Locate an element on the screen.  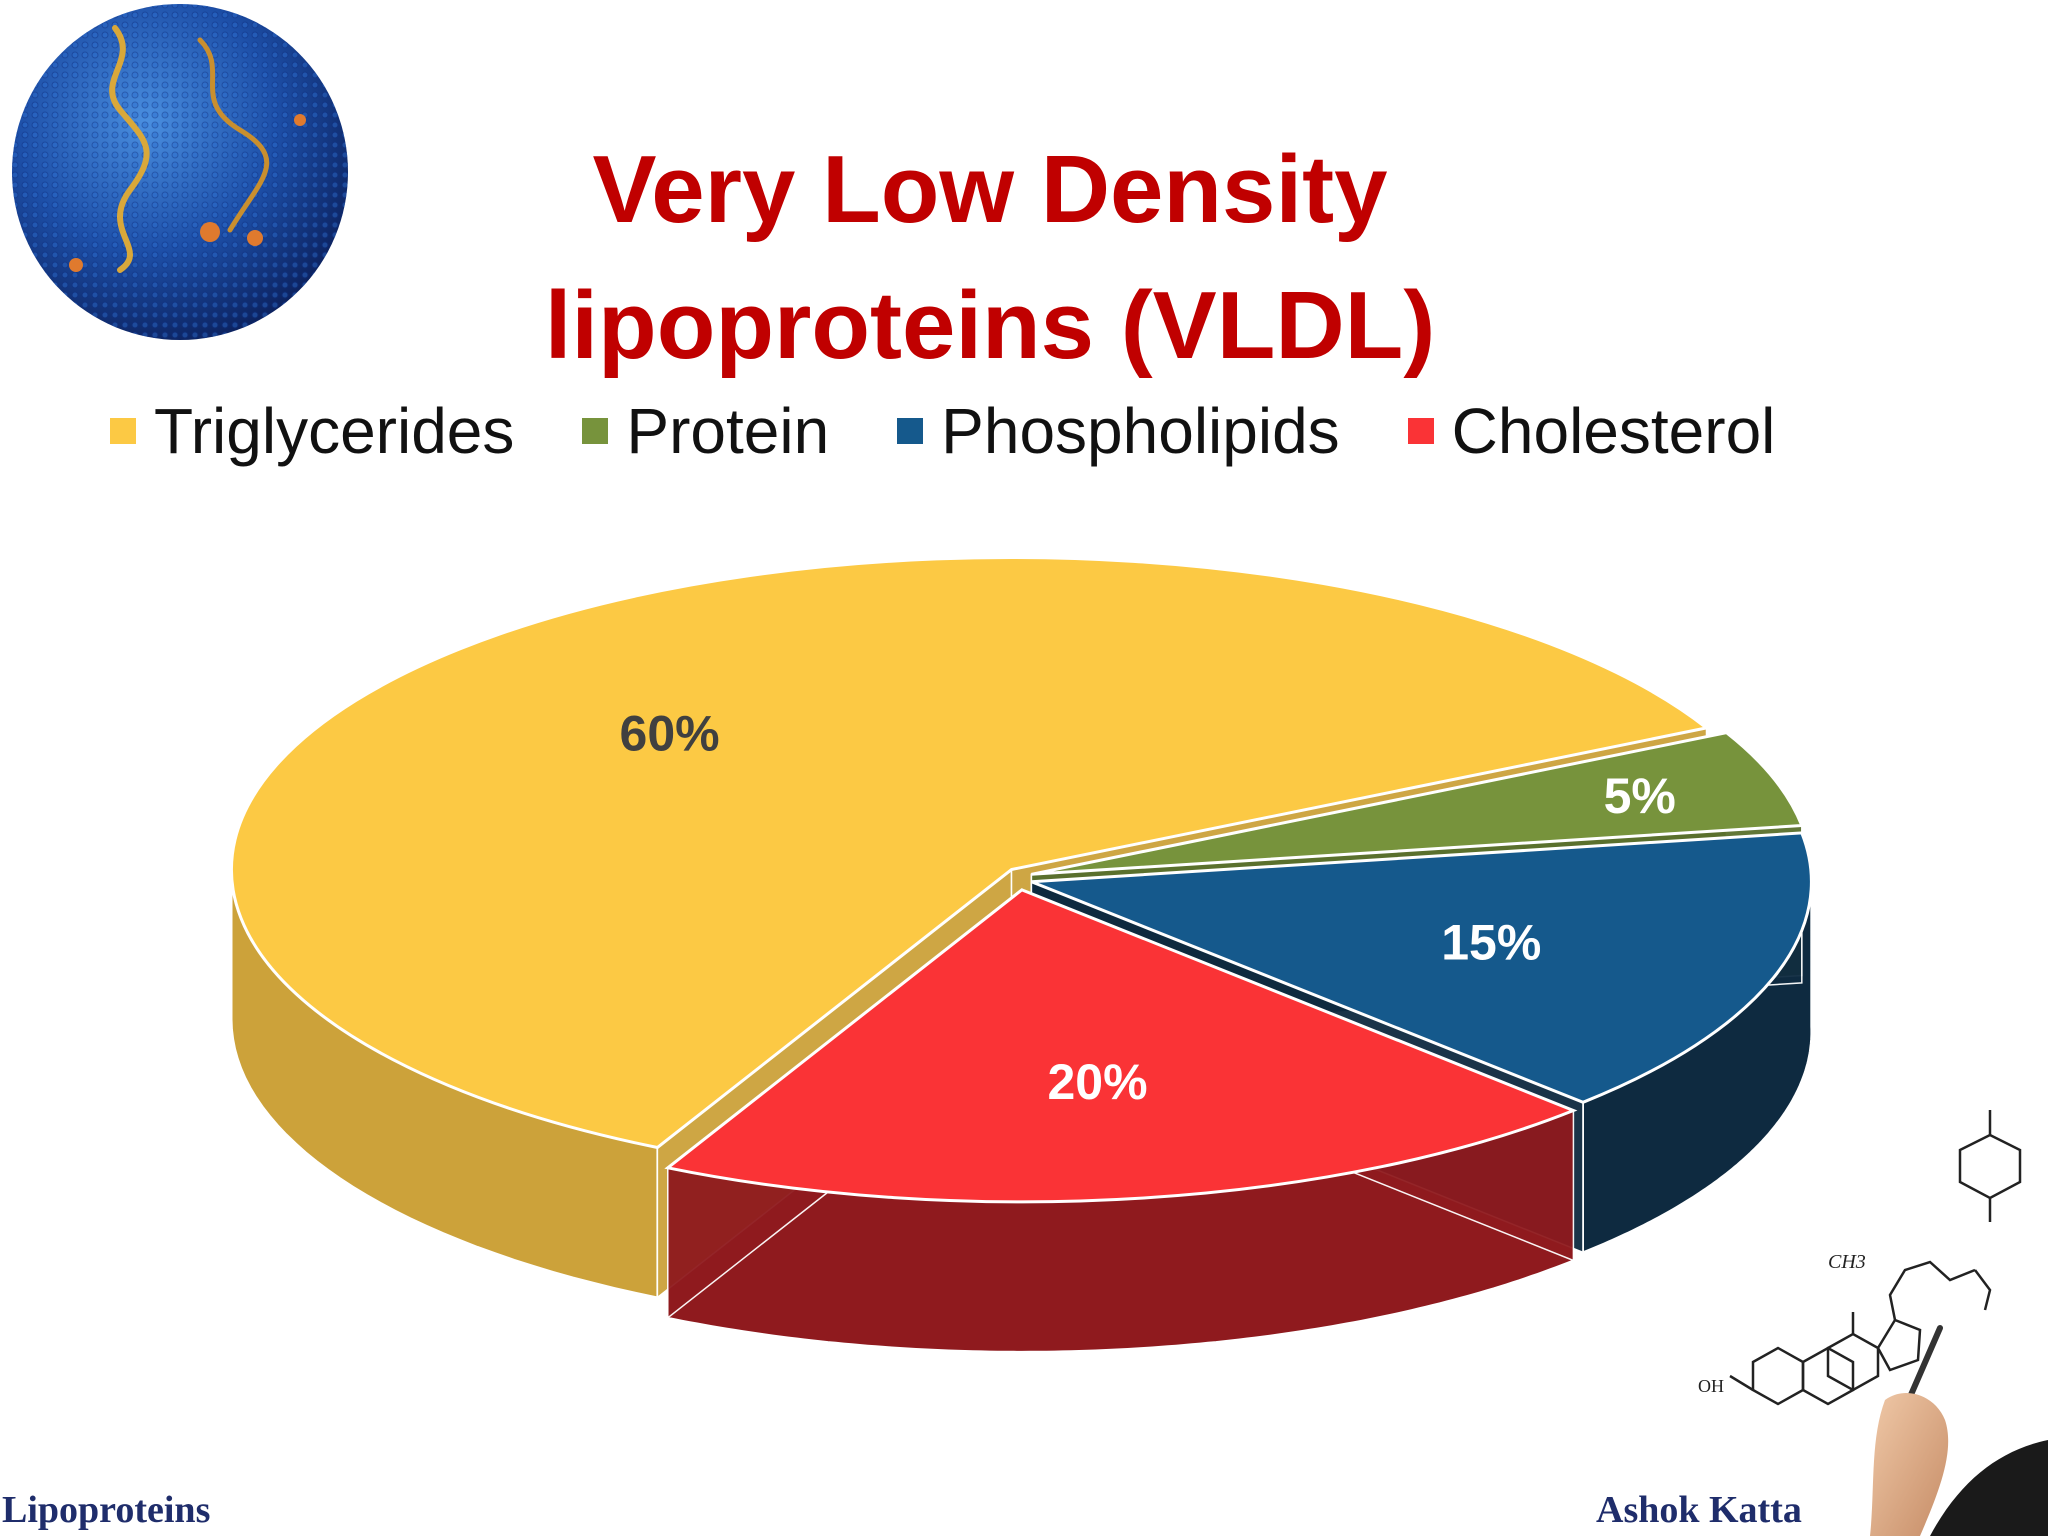
legend-item-cholesterol: Cholesterol is located at coordinates (1591, 431).